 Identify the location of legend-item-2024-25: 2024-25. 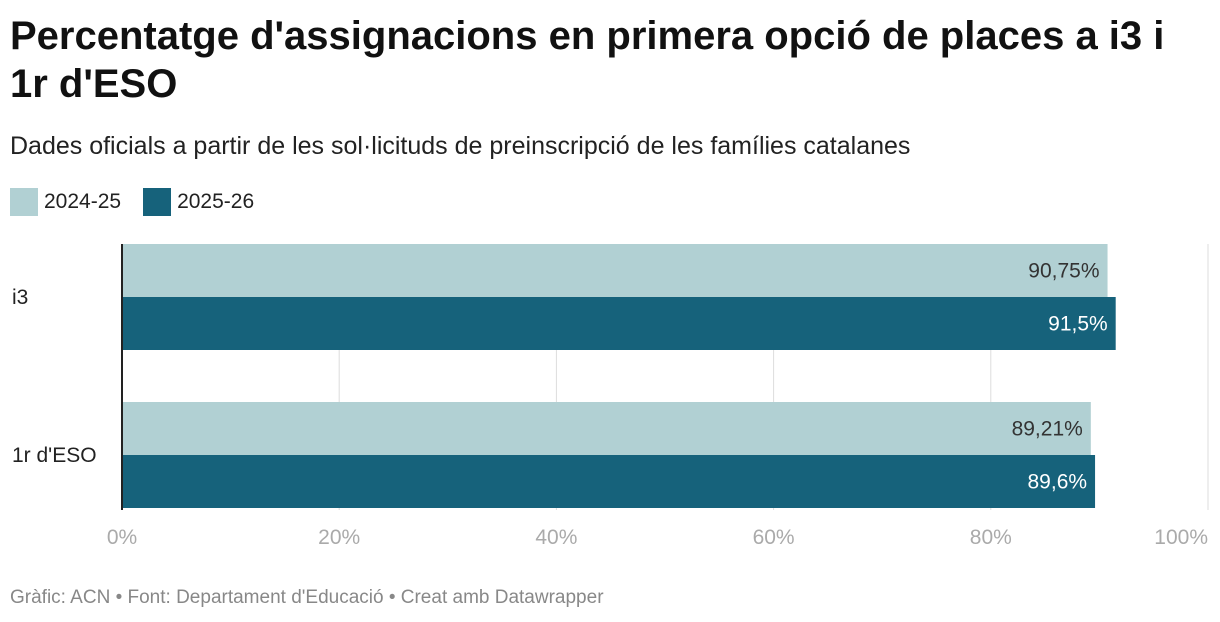
(65, 202).